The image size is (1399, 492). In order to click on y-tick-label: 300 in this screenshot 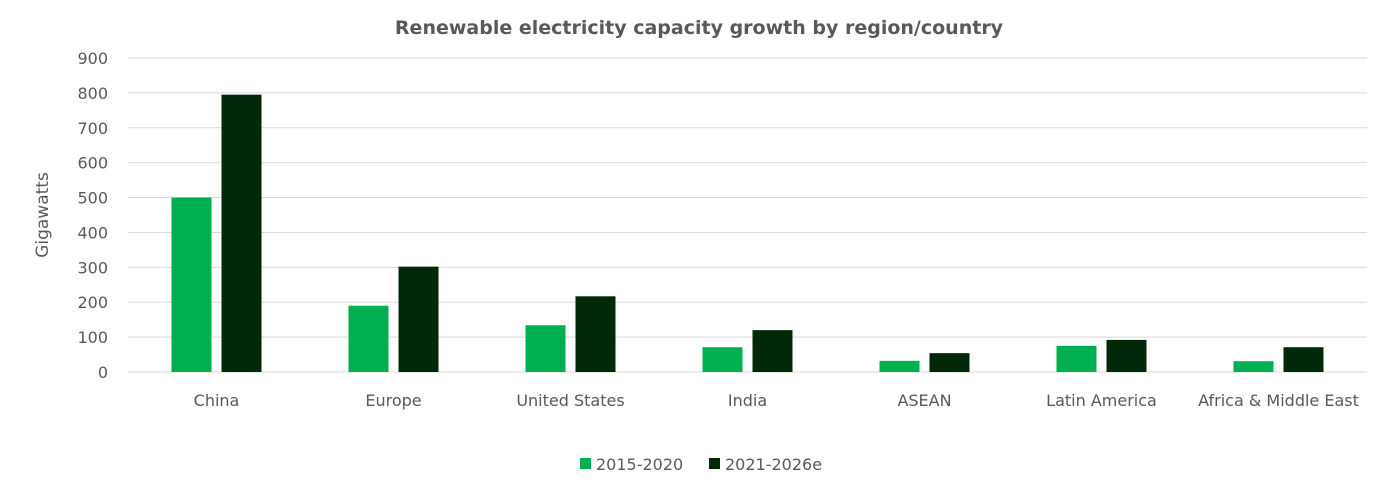, I will do `click(92, 267)`.